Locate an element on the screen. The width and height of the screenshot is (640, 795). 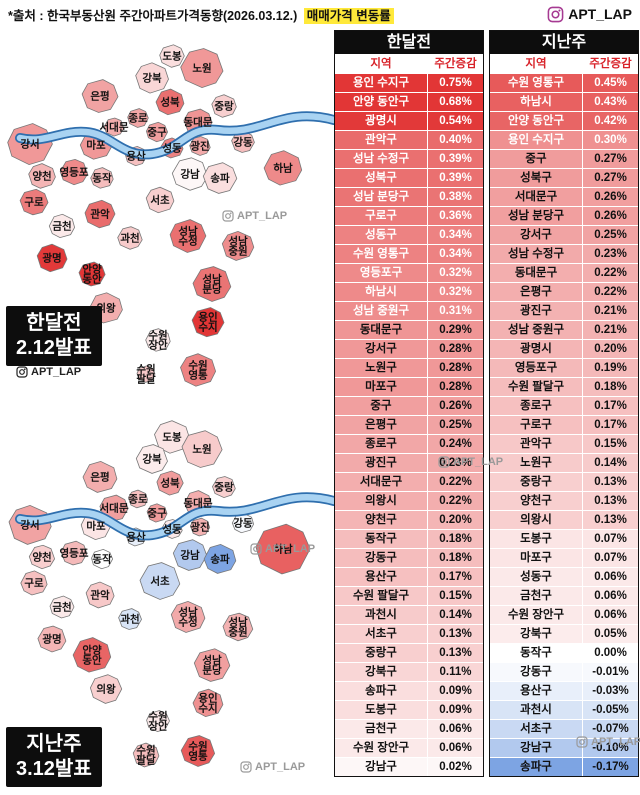
map-region-label: 도봉 is located at coordinates (172, 57).